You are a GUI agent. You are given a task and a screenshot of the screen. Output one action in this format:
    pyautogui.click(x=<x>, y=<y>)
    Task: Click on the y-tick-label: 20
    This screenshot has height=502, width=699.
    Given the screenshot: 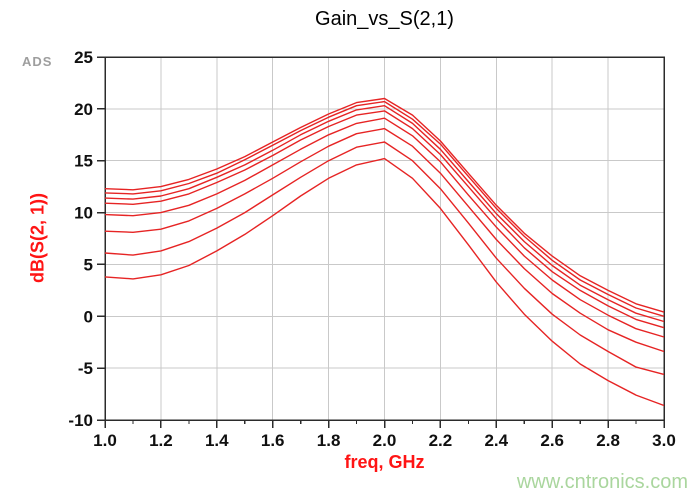 What is the action you would take?
    pyautogui.click(x=83, y=109)
    